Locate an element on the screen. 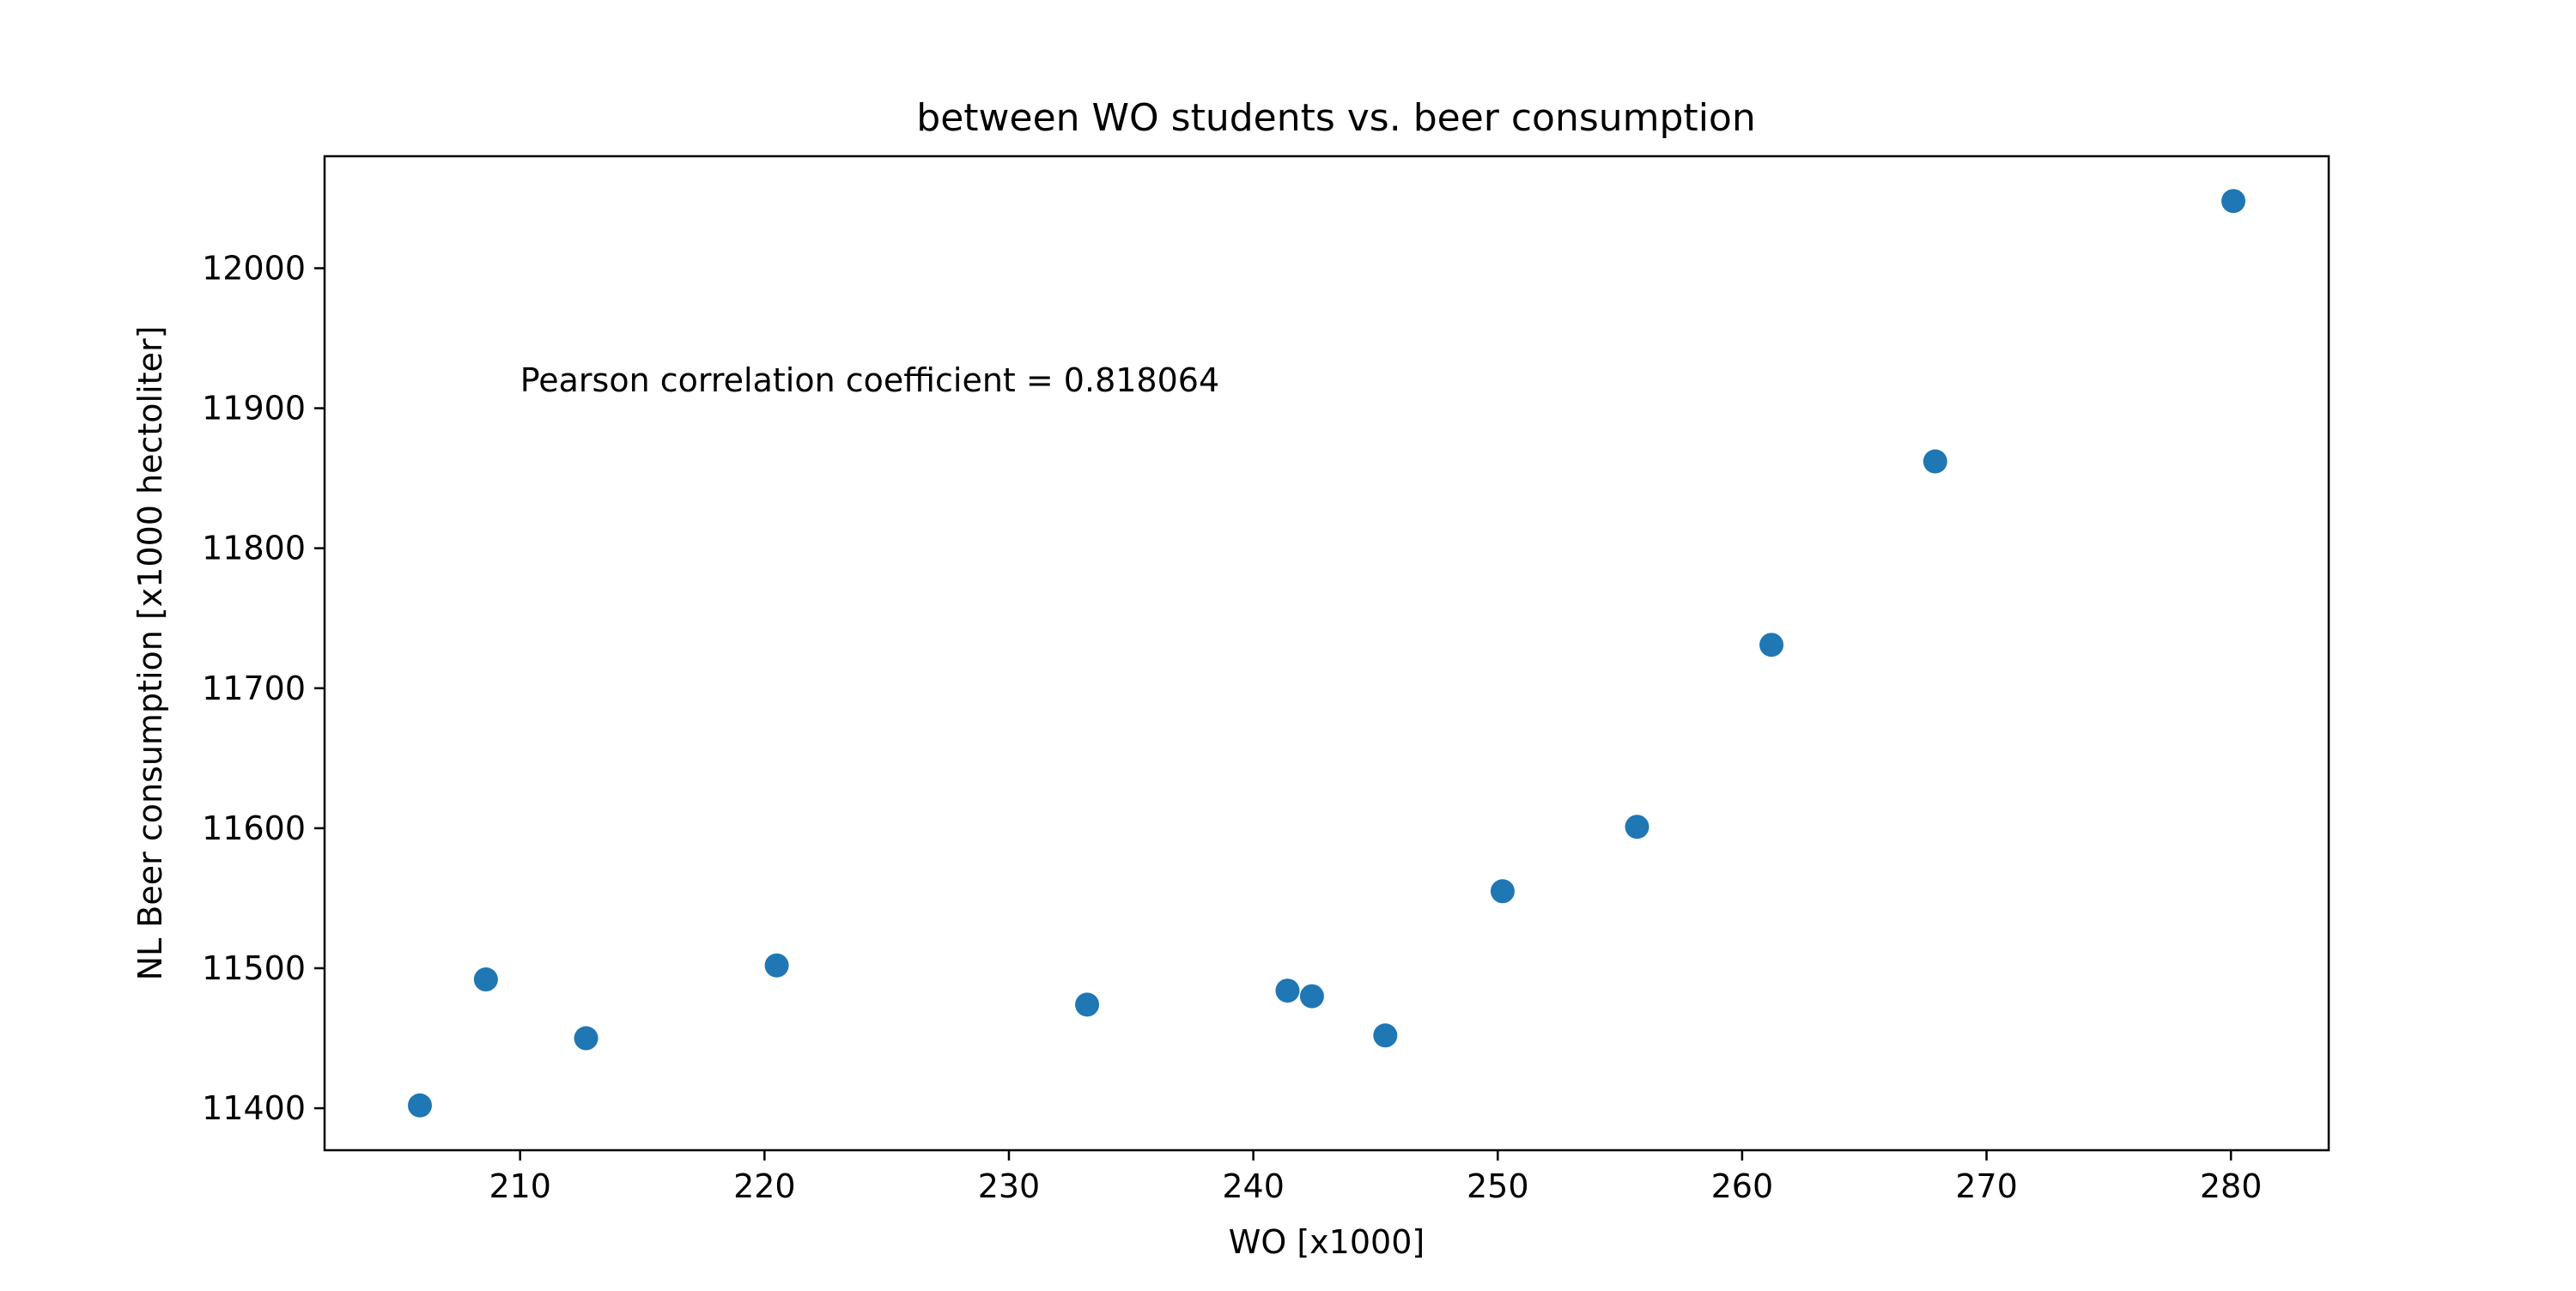 This screenshot has height=1291, width=2576. y-tick-label: 11700 is located at coordinates (254, 689).